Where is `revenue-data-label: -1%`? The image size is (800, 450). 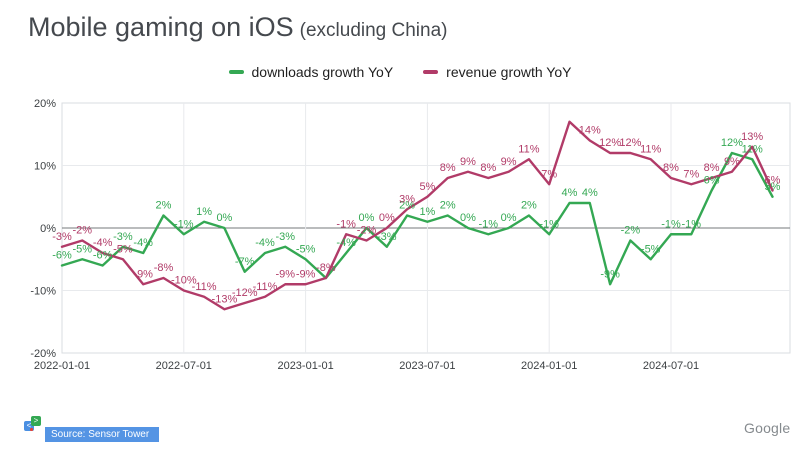
revenue-data-label: -1% is located at coordinates (346, 224).